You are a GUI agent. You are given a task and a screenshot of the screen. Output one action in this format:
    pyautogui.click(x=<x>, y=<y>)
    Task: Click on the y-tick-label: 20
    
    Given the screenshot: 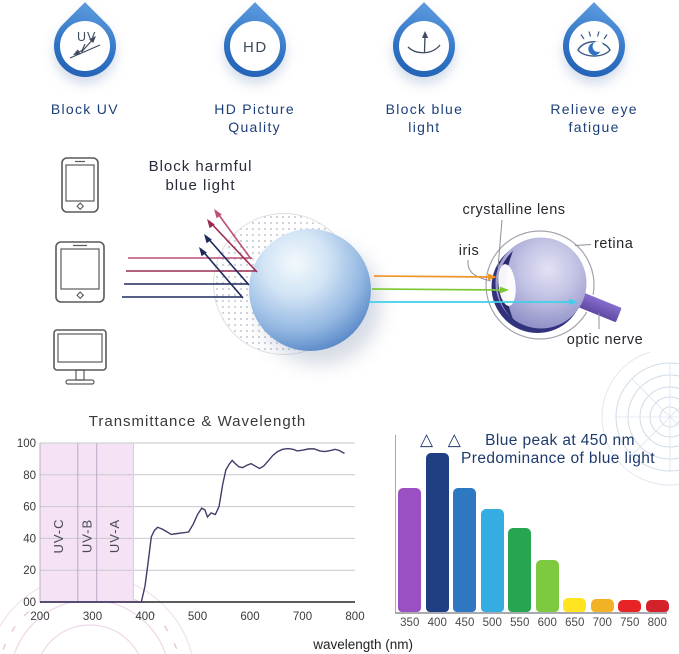 What is the action you would take?
    pyautogui.click(x=29, y=571)
    